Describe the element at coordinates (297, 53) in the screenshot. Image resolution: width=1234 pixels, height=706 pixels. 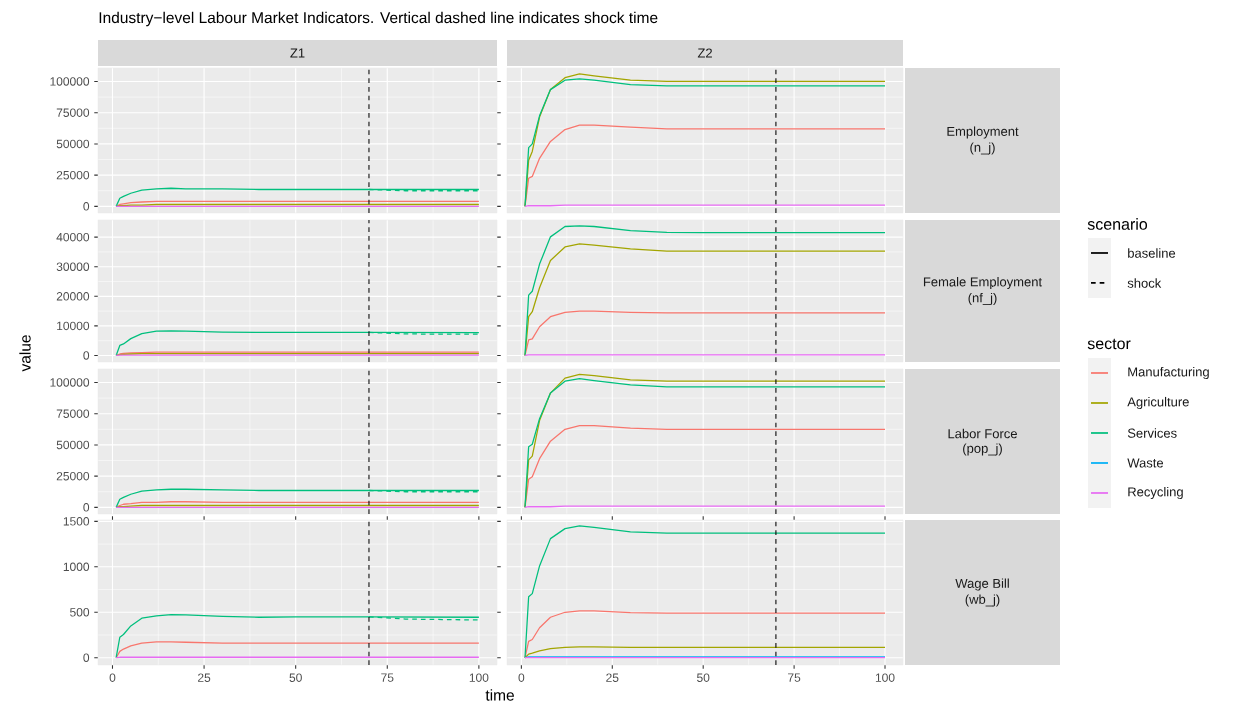
I see `chart-title: Z1` at that location.